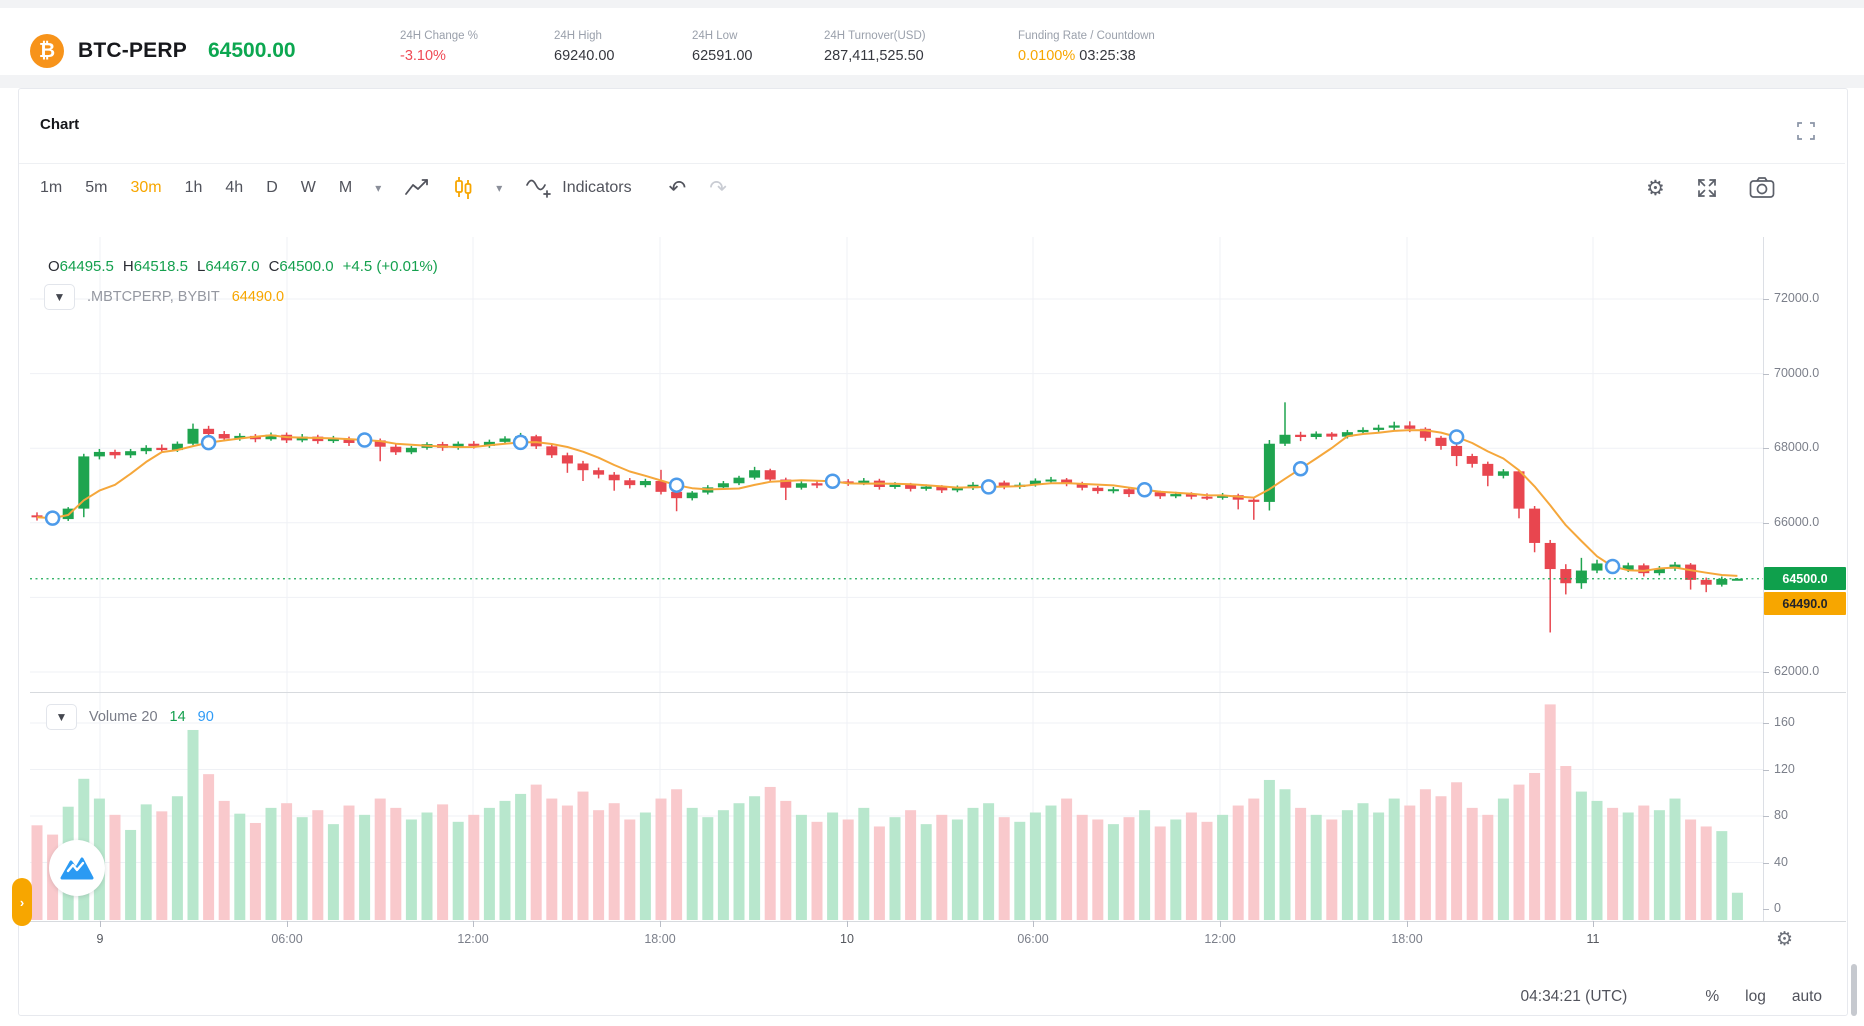 The image size is (1864, 1026). I want to click on stat-label: 24H High, so click(578, 36).